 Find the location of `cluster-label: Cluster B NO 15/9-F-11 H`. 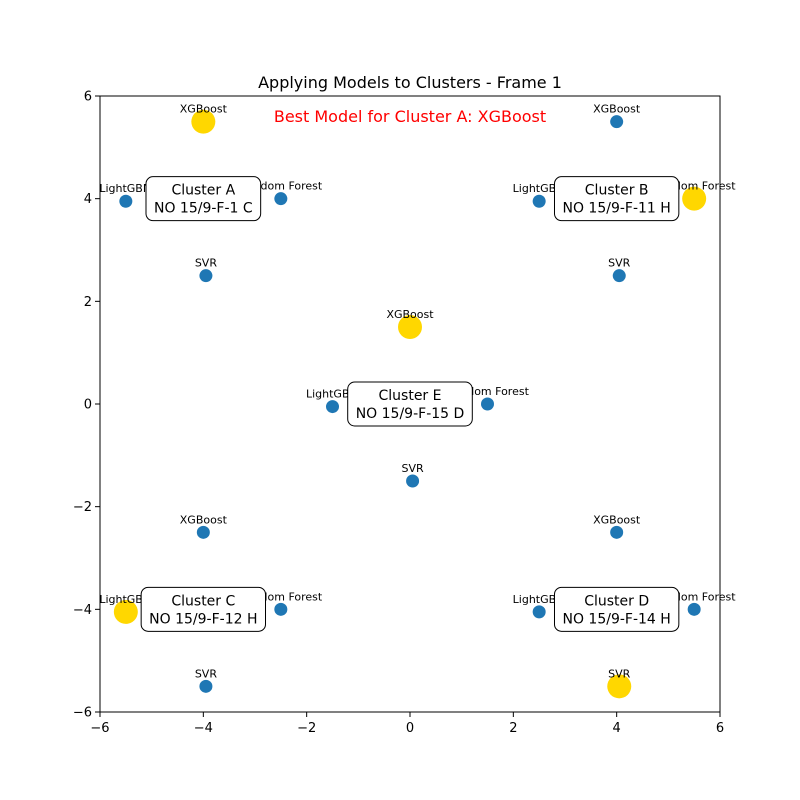

cluster-label: Cluster B NO 15/9-F-11 H is located at coordinates (616, 199).